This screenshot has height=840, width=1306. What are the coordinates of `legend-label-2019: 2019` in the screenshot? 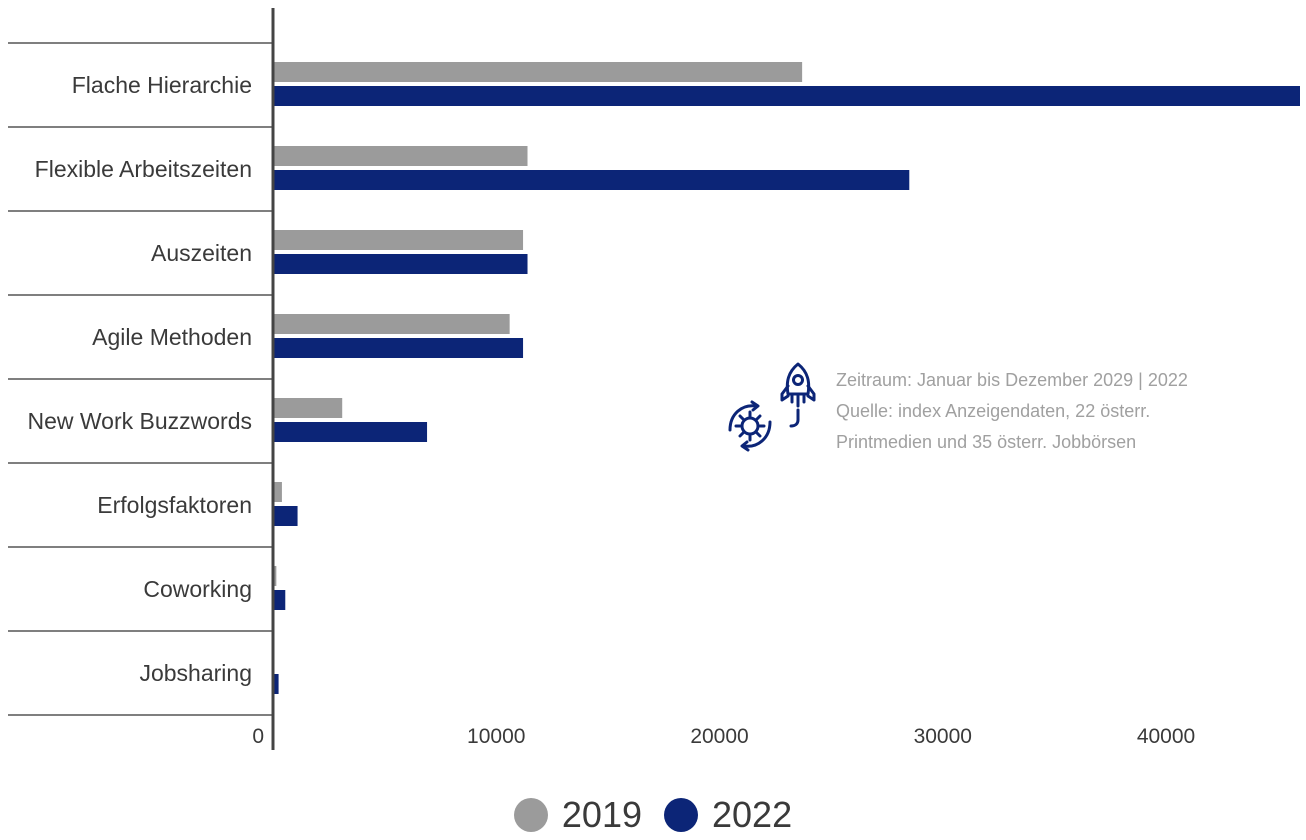 It's located at (601, 814).